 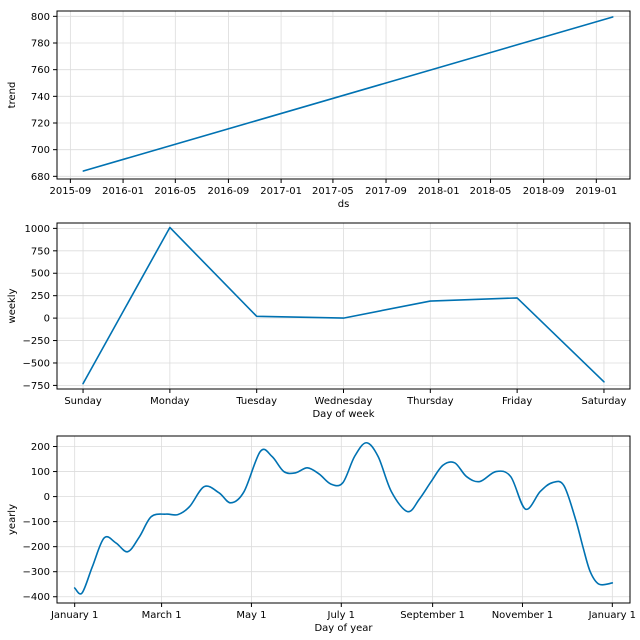 What do you see at coordinates (40, 296) in the screenshot?
I see `weekly-y-tick-label: 250` at bounding box center [40, 296].